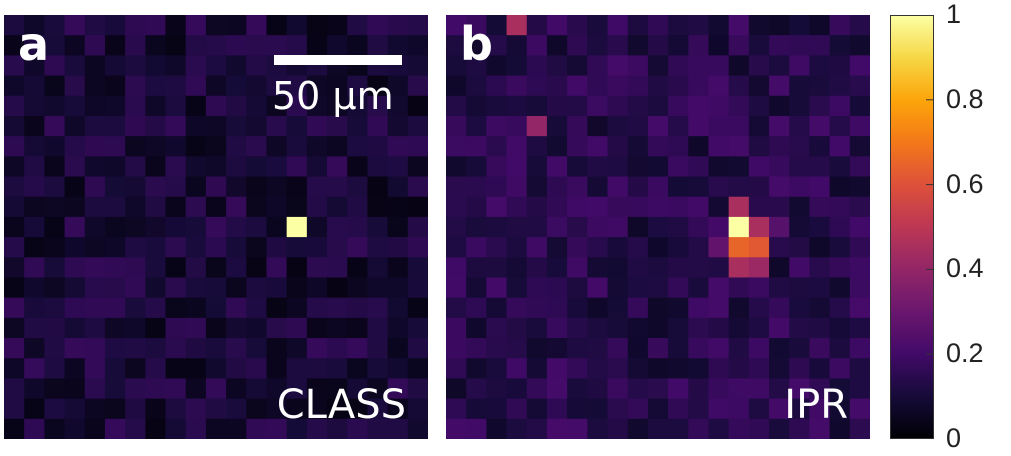 This screenshot has width=1011, height=456. I want to click on panel-b-method-label: IPR, so click(816, 405).